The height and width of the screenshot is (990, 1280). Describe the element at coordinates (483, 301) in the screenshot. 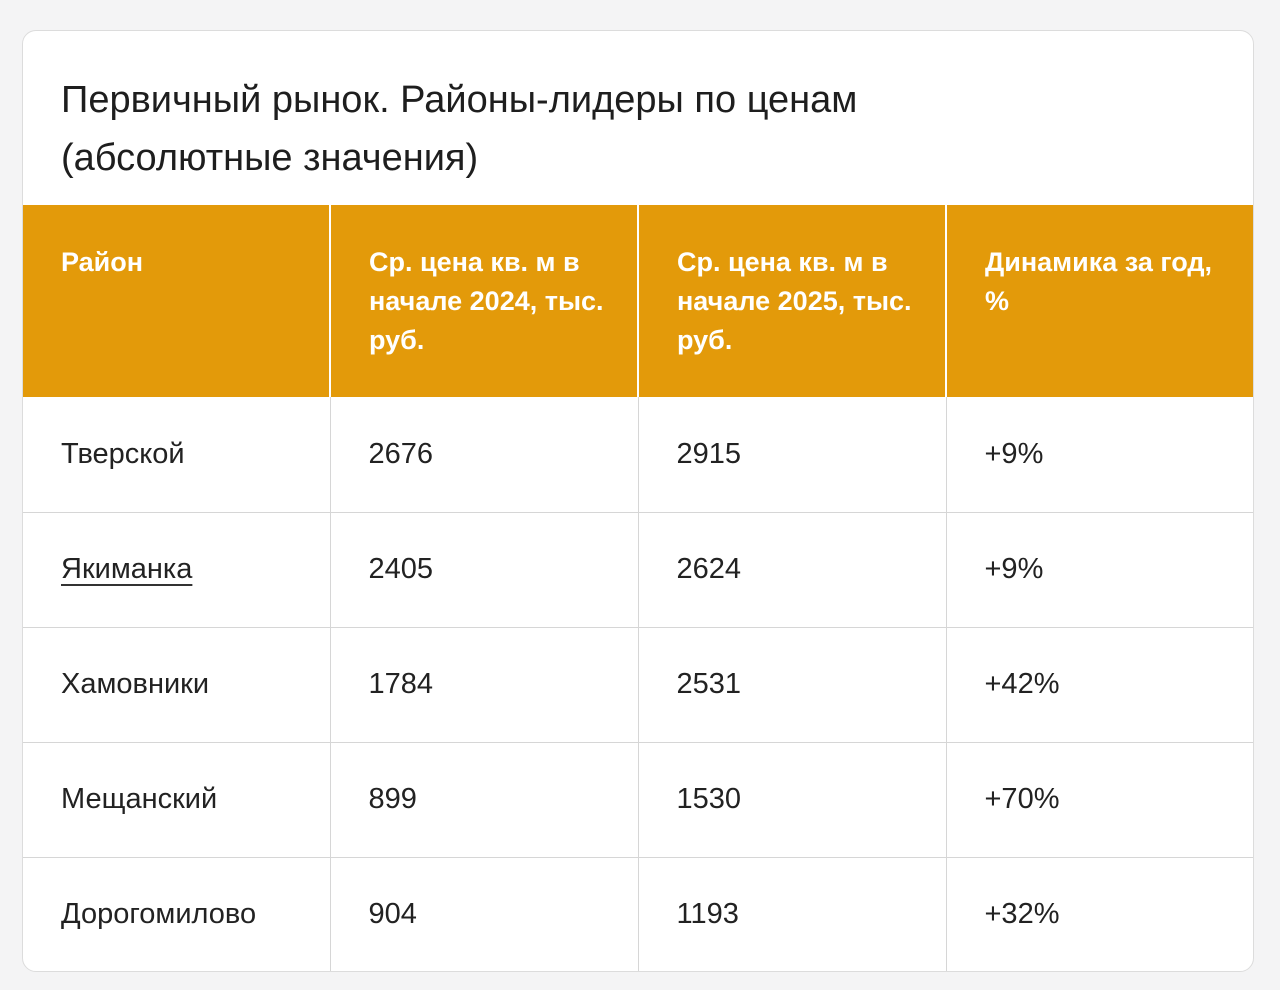

I see `header-price-2024: Ср. цена кв. м в начале 2024, тыс. руб.` at that location.